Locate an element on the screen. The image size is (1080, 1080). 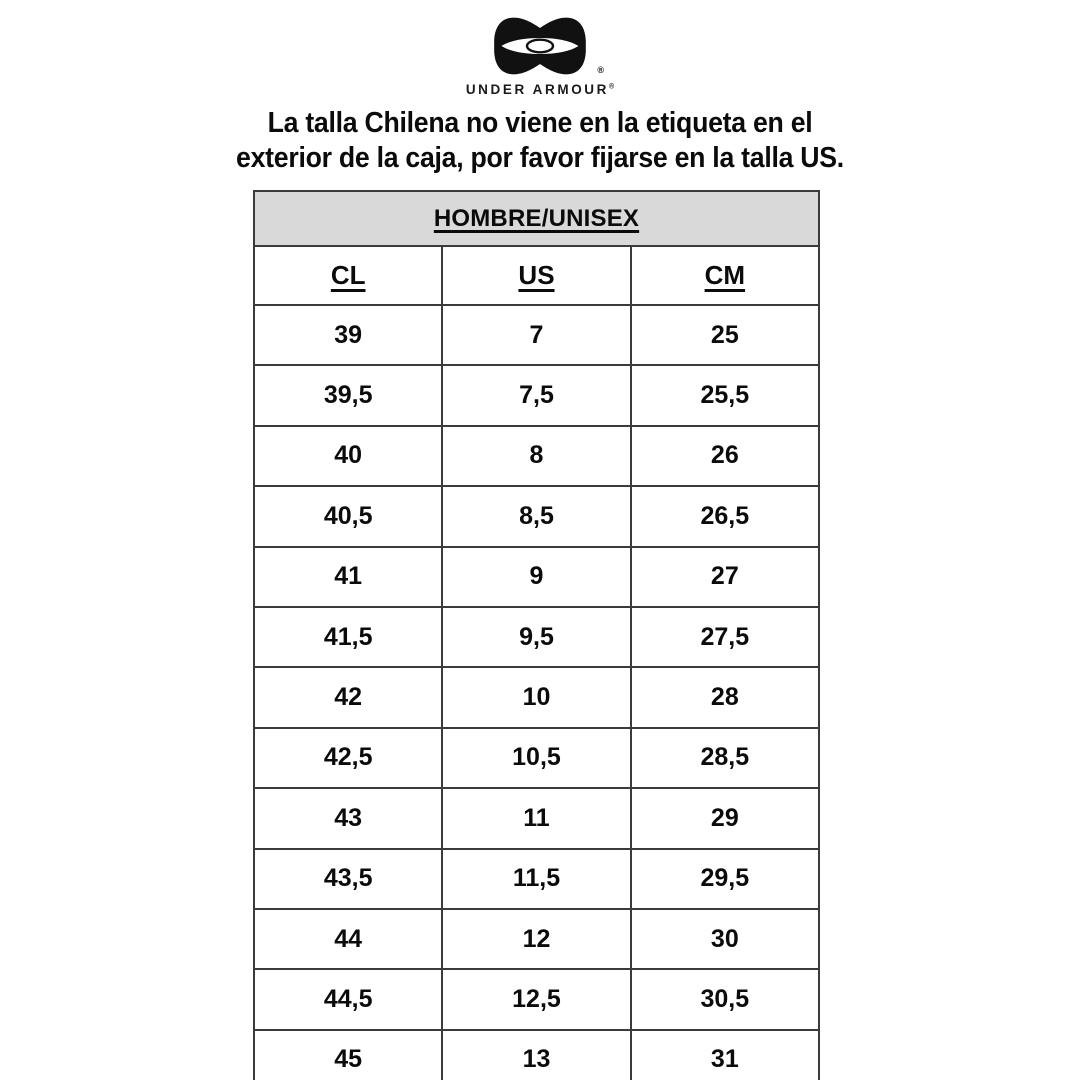
table-cell: 8,5 is located at coordinates (536, 516).